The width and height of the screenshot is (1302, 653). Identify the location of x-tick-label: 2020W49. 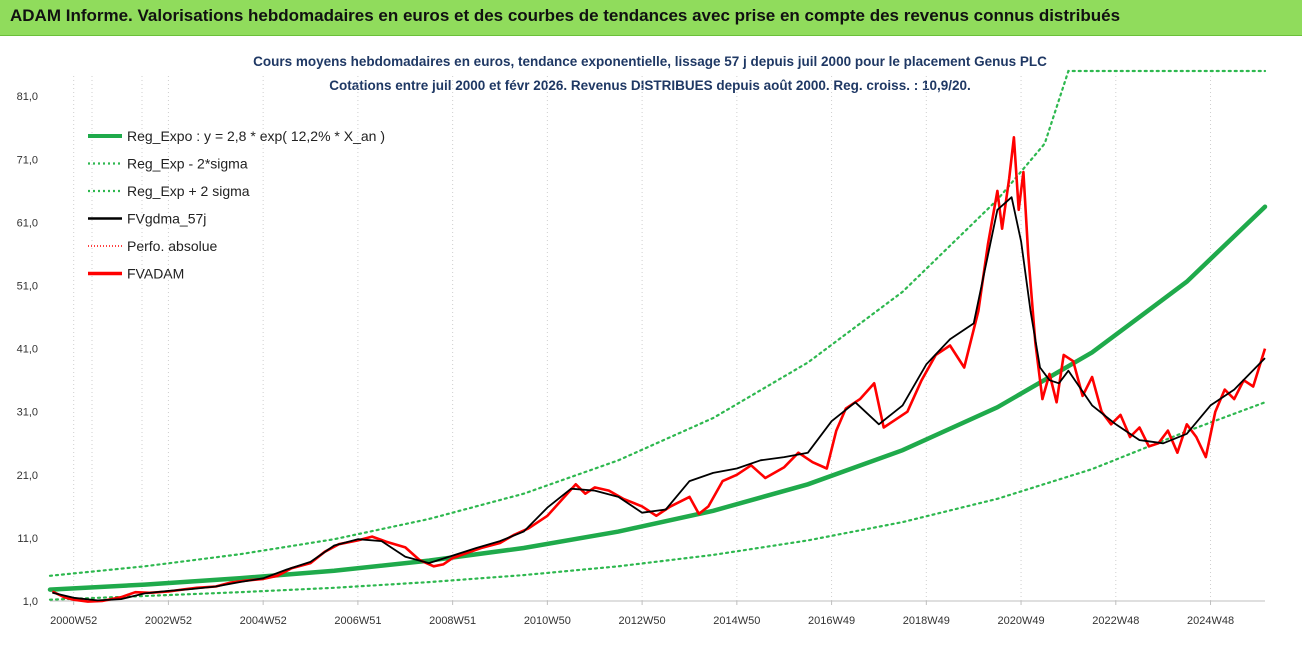
(1021, 621).